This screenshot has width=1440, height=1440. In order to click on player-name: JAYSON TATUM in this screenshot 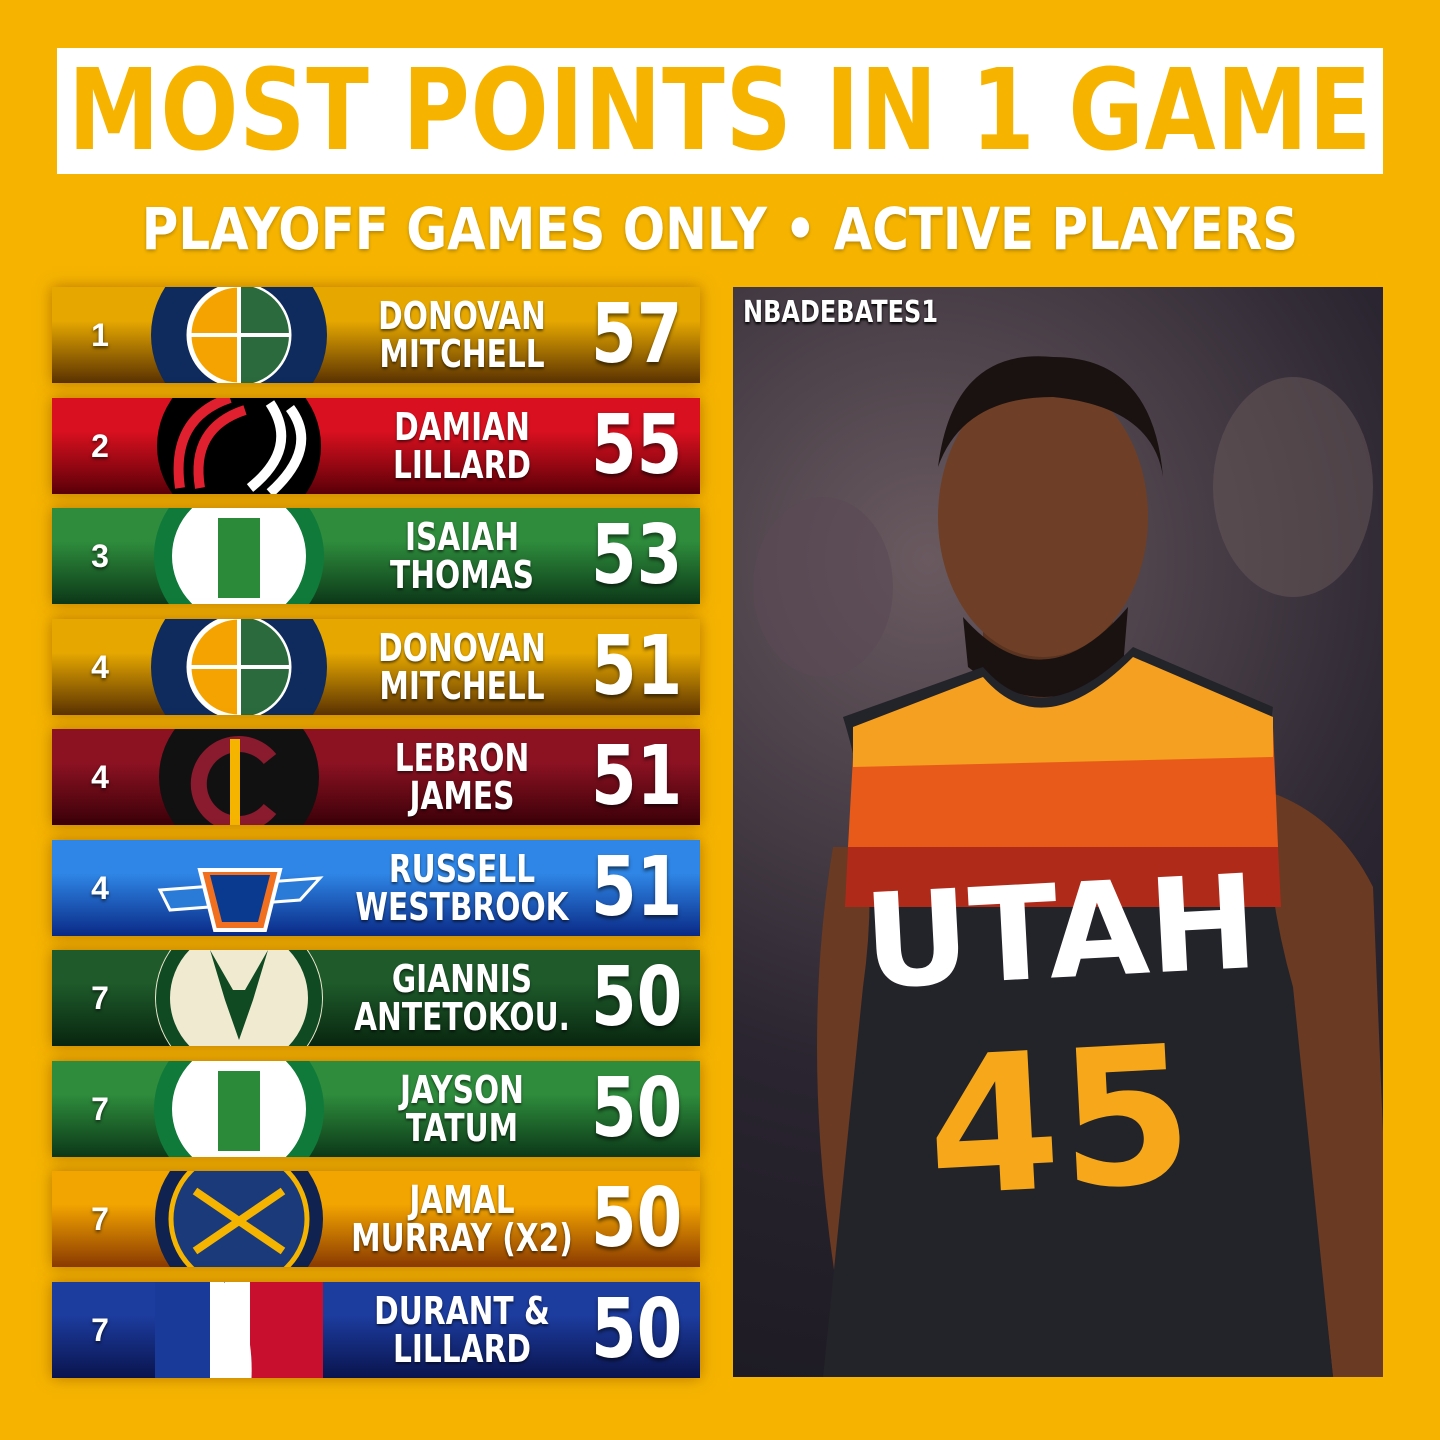, I will do `click(461, 1109)`.